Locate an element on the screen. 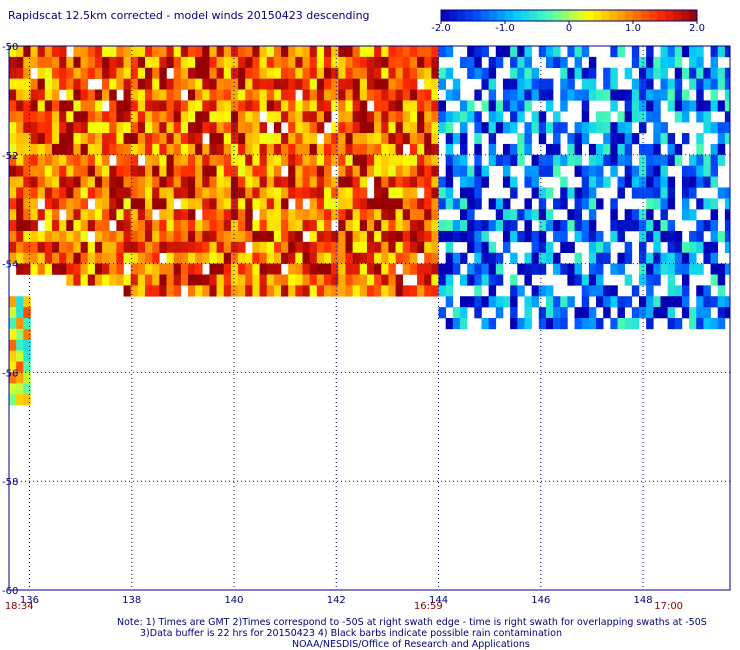 The image size is (740, 650). y-tick-label: -56 is located at coordinates (10, 373).